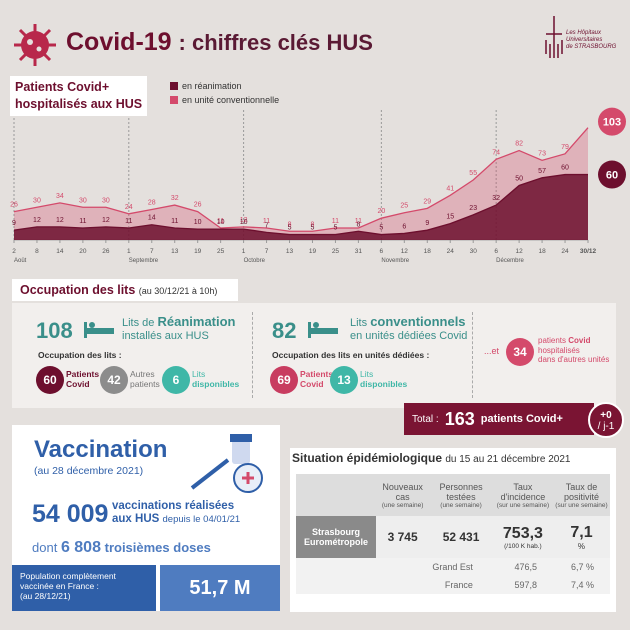  What do you see at coordinates (510, 261) in the screenshot?
I see `month-label: Décembre` at bounding box center [510, 261].